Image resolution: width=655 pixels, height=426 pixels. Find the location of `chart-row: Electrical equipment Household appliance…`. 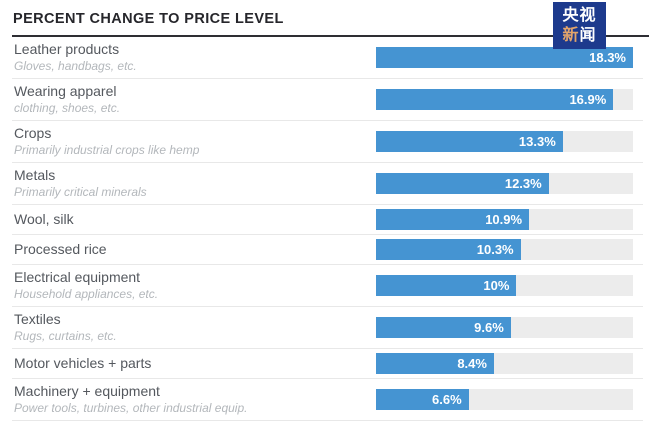

chart-row: Electrical equipment Household appliance… is located at coordinates (327, 286).